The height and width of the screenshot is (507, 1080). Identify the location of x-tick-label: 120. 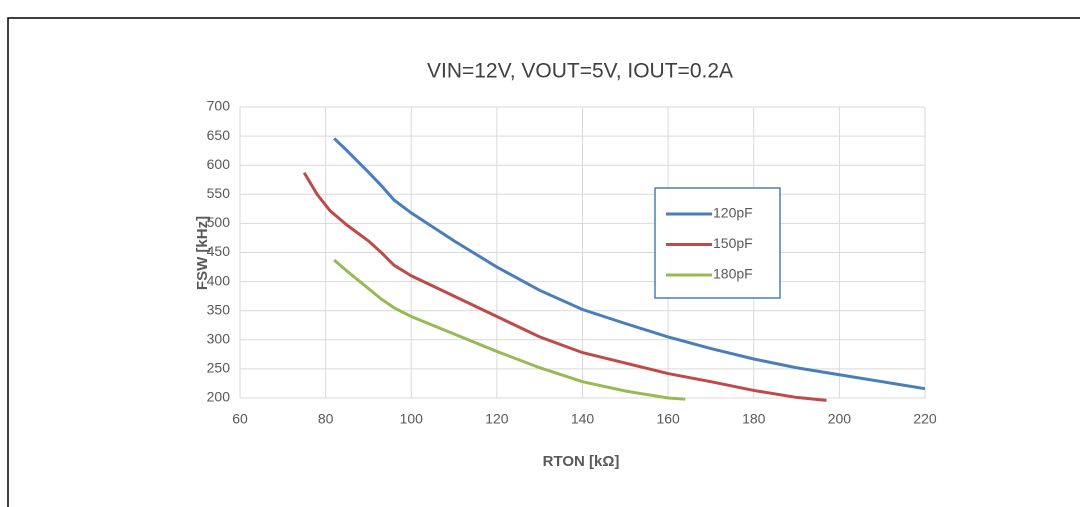
(497, 419).